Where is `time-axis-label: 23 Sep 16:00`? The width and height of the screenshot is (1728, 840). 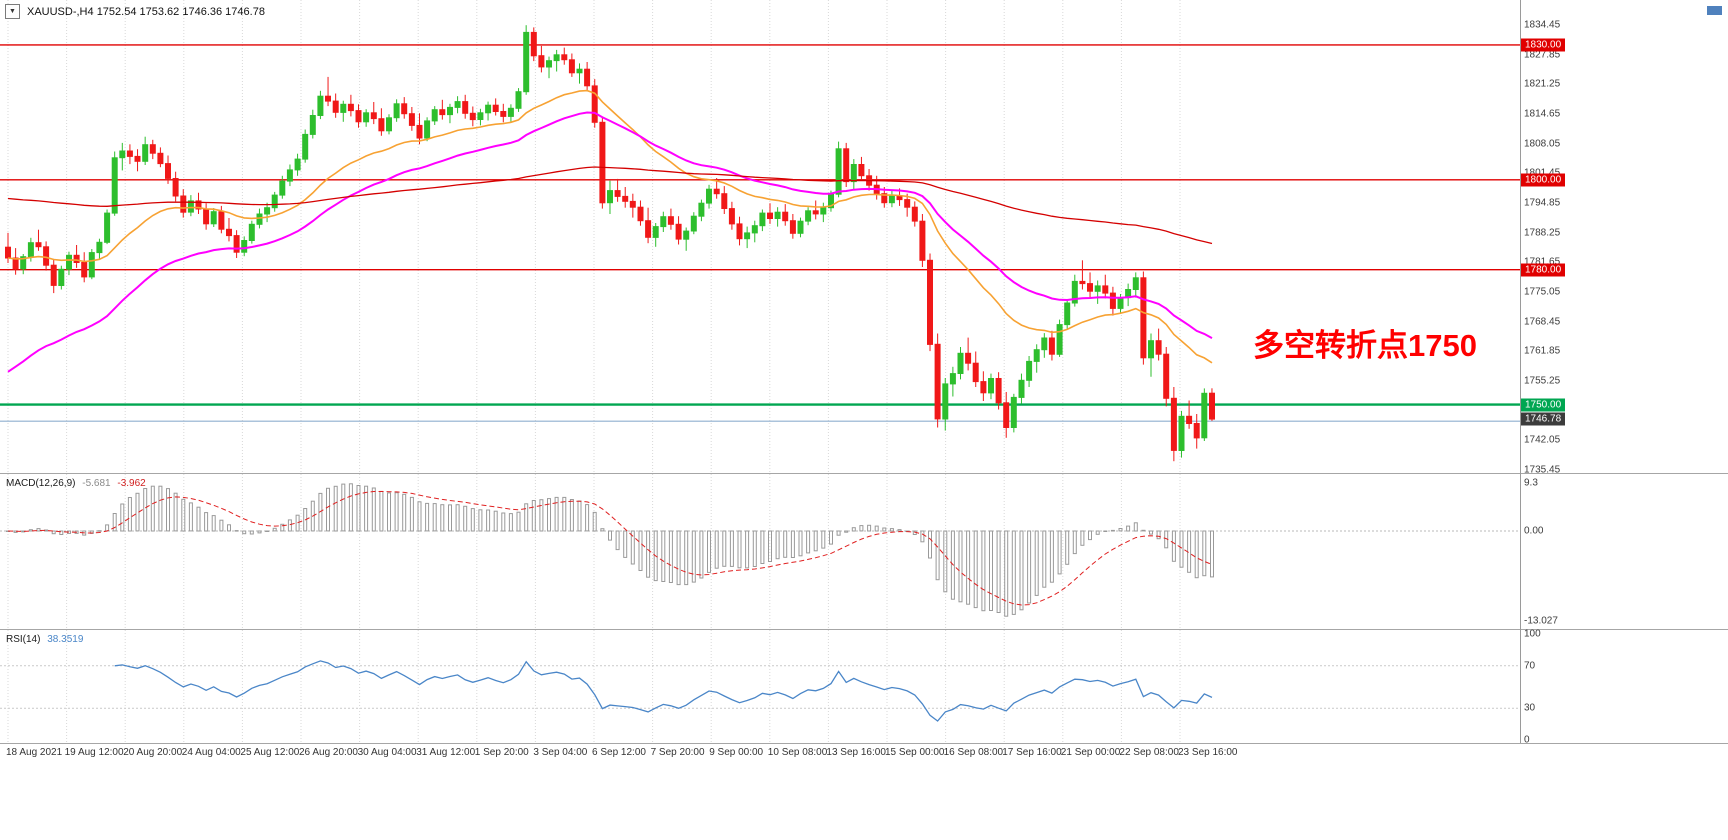 time-axis-label: 23 Sep 16:00 is located at coordinates (1208, 752).